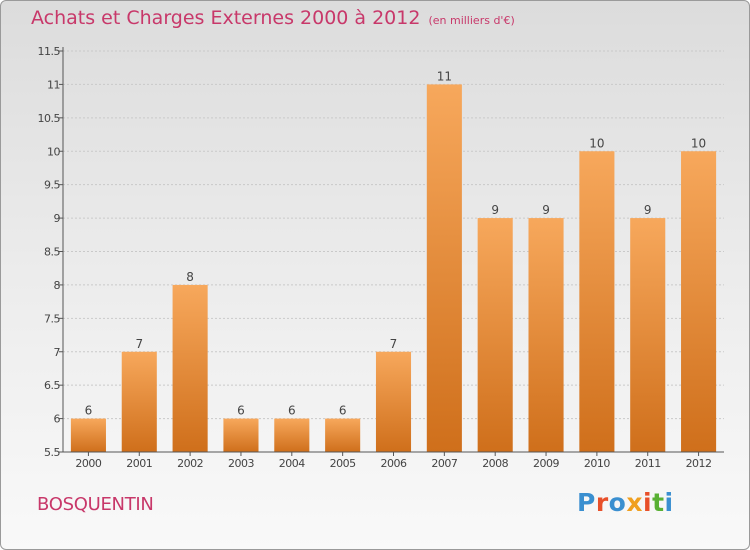 The image size is (750, 550). What do you see at coordinates (241, 463) in the screenshot?
I see `x-tick-label: 2003` at bounding box center [241, 463].